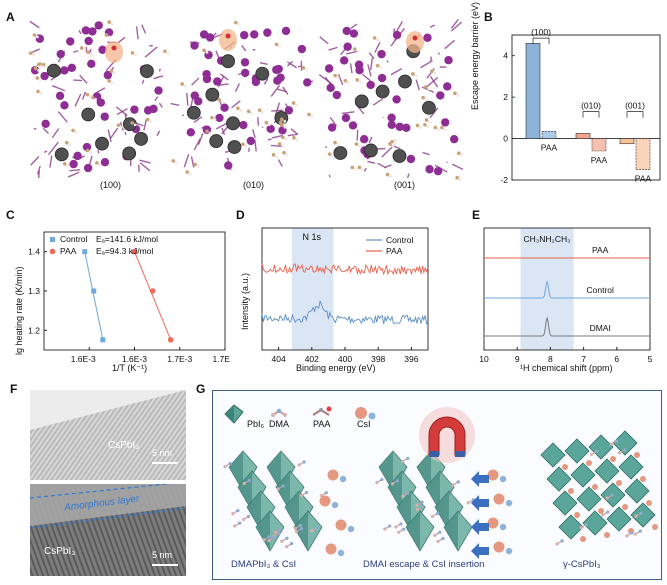  What do you see at coordinates (165, 565) in the screenshot?
I see `tem-bottom-scalebar` at bounding box center [165, 565].